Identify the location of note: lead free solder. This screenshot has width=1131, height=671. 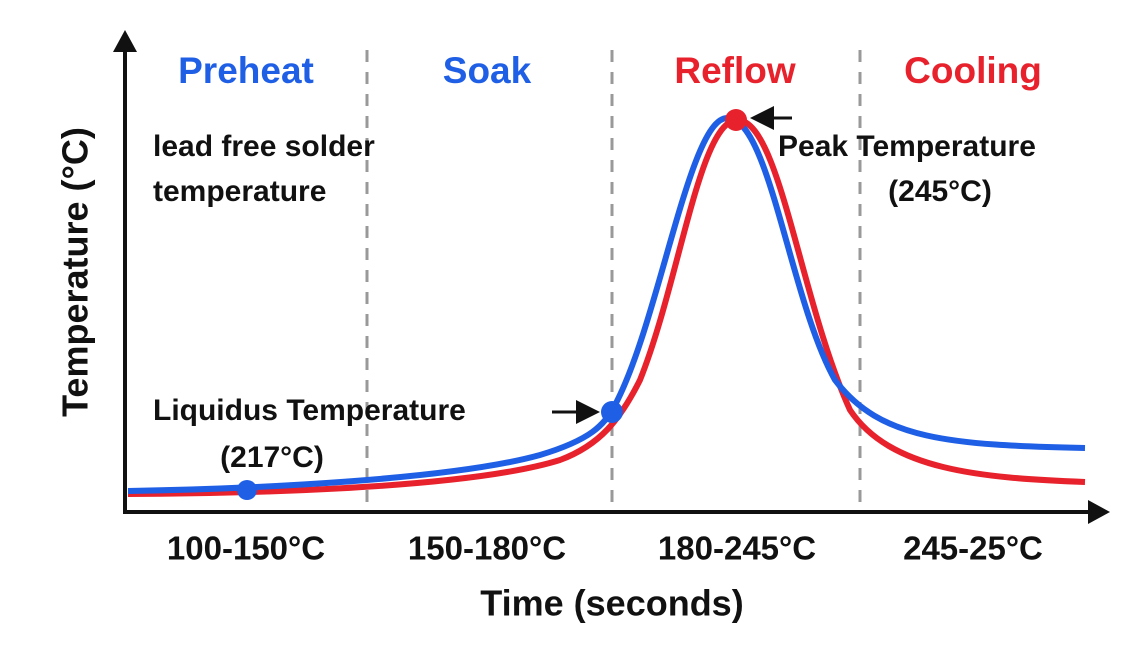
(264, 146).